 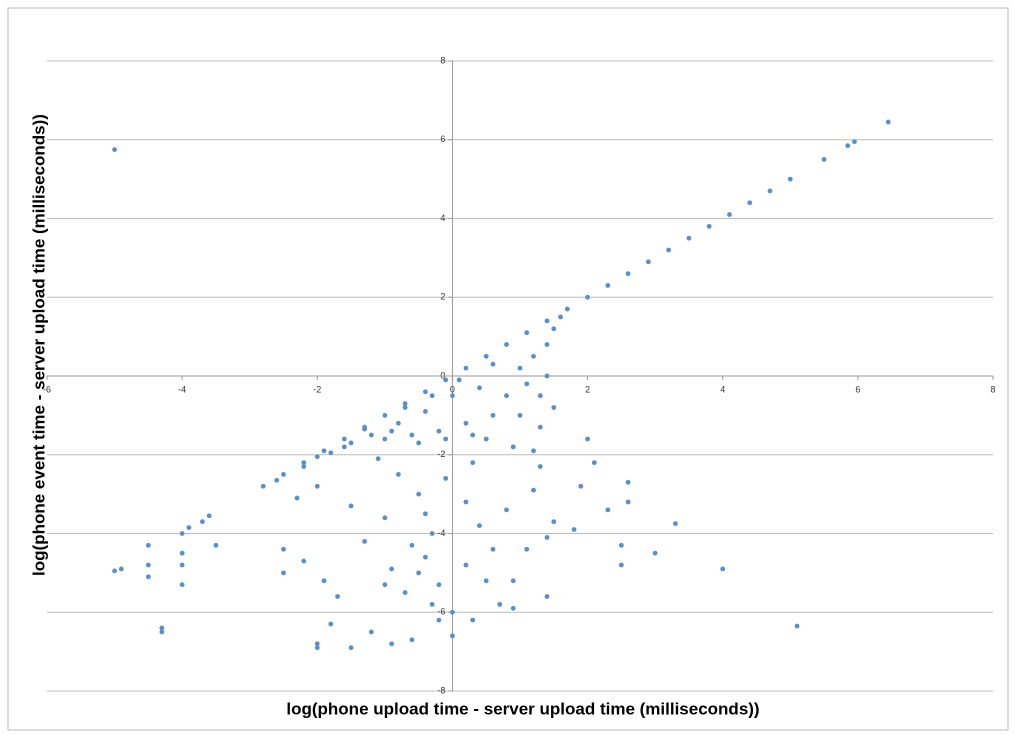 What do you see at coordinates (992, 389) in the screenshot?
I see `x-tick-label: 8` at bounding box center [992, 389].